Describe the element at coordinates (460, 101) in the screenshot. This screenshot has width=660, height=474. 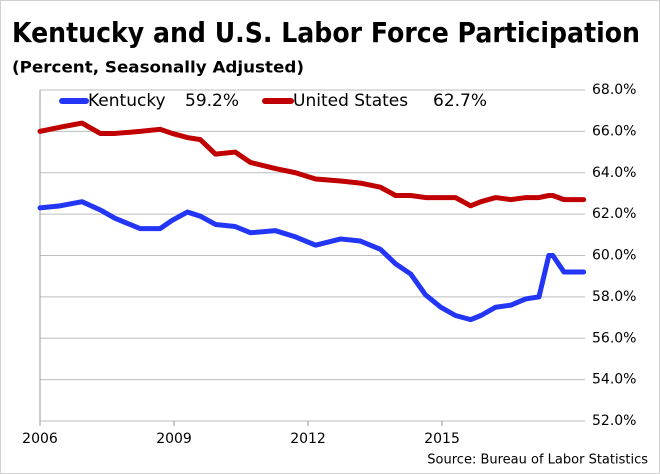
I see `legend-value: 62.7%` at that location.